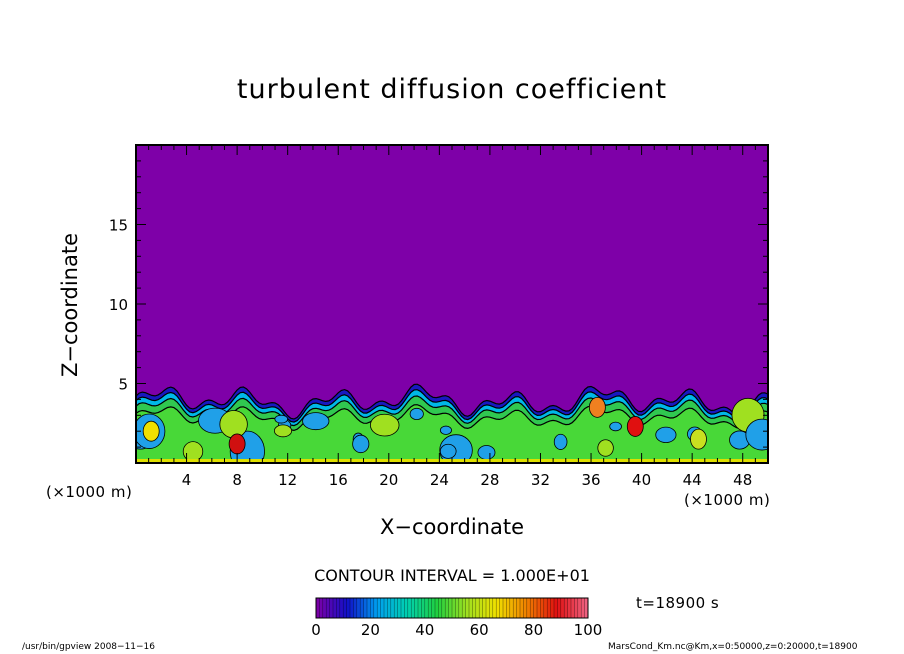 The image size is (904, 654). I want to click on x-tick-label: 44, so click(692, 480).